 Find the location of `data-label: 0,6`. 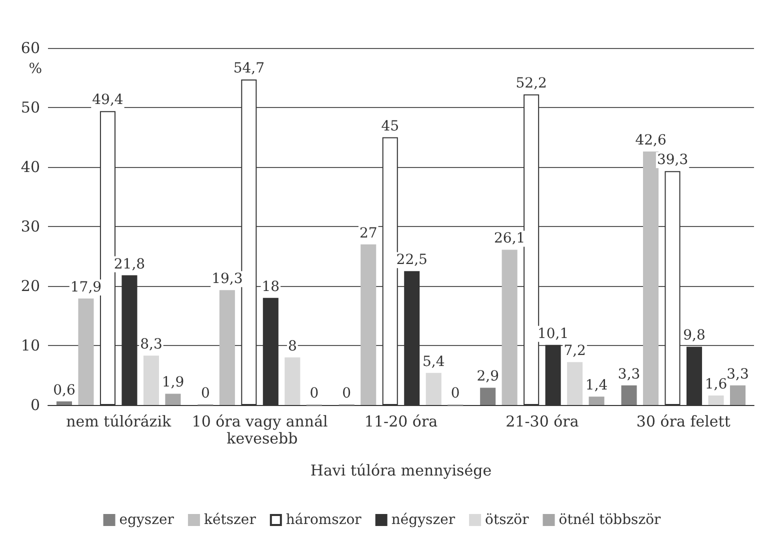

data-label: 0,6 is located at coordinates (64, 390).